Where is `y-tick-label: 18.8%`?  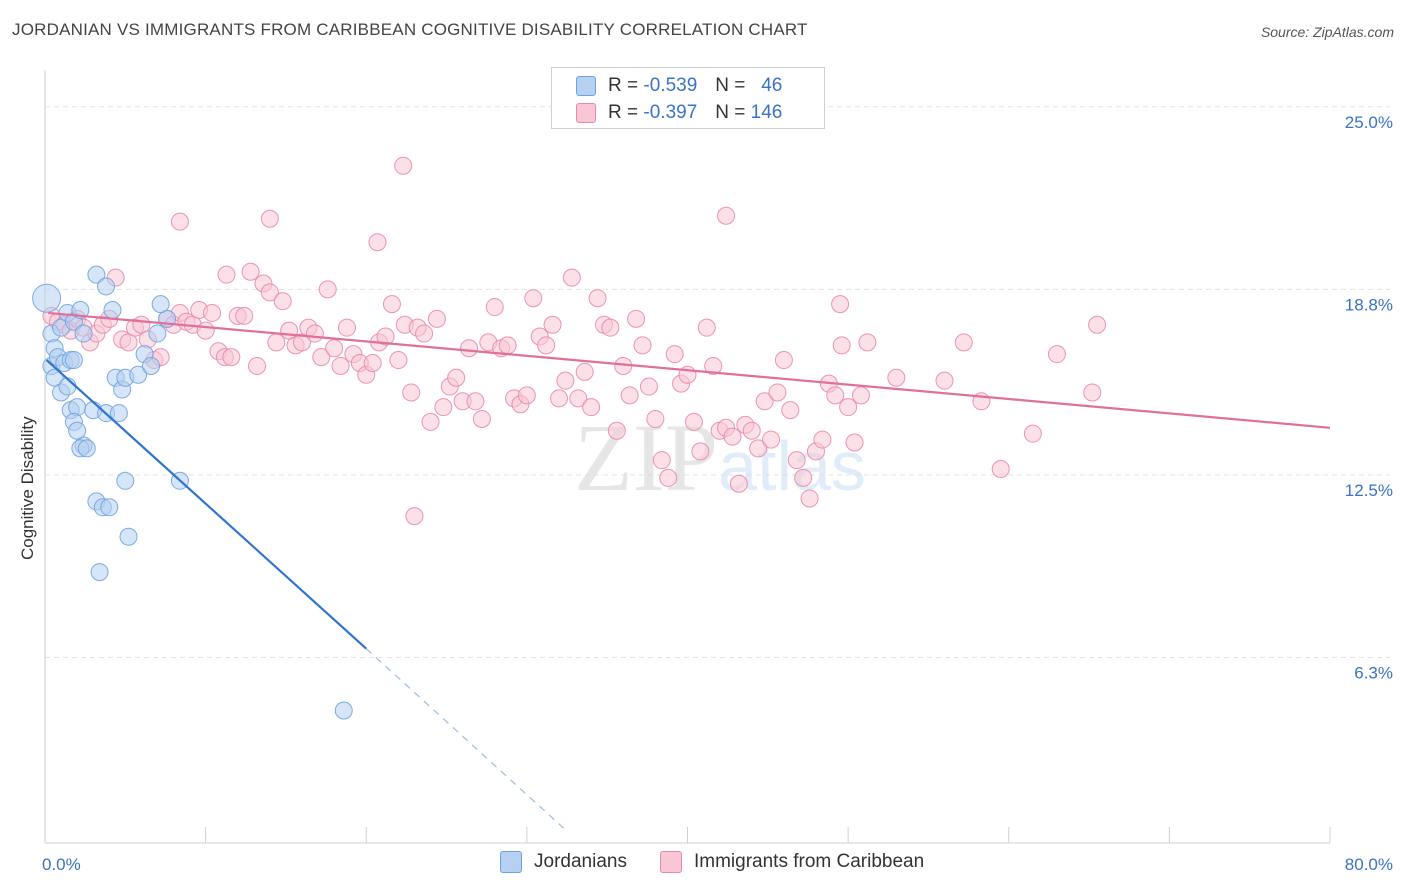 y-tick-label: 18.8% is located at coordinates (1369, 304).